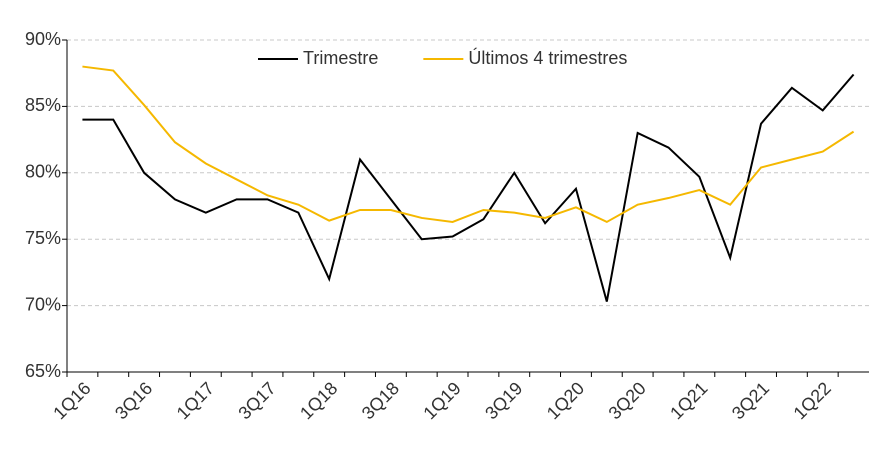 The height and width of the screenshot is (449, 885). I want to click on y-tick-label: 85%, so click(43, 105).